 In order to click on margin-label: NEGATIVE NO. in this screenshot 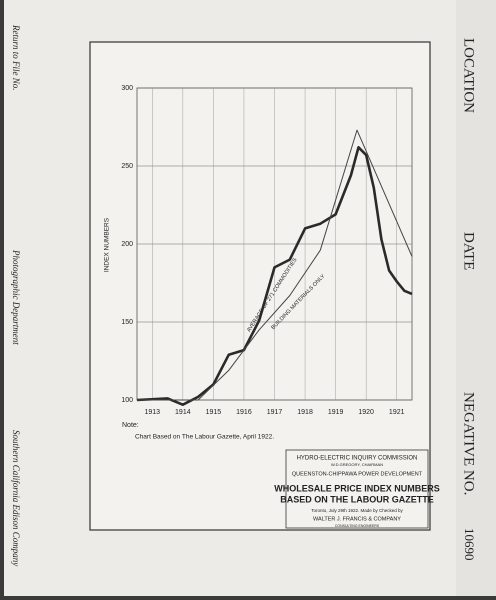, I will do `click(469, 443)`.